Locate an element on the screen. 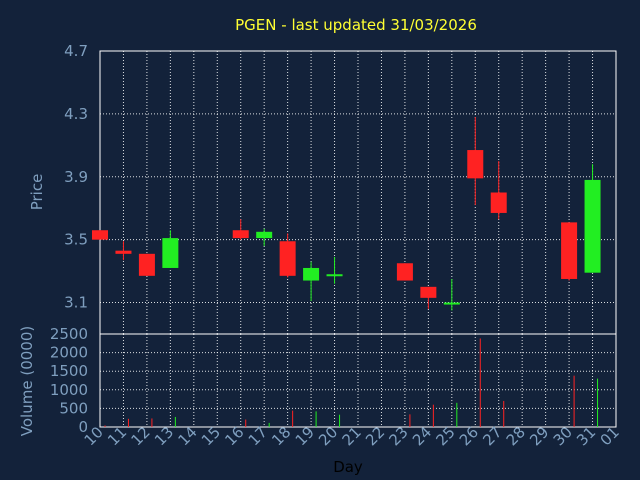 The width and height of the screenshot is (640, 480). volume-axis-label: Volume (0000) is located at coordinates (27, 381).